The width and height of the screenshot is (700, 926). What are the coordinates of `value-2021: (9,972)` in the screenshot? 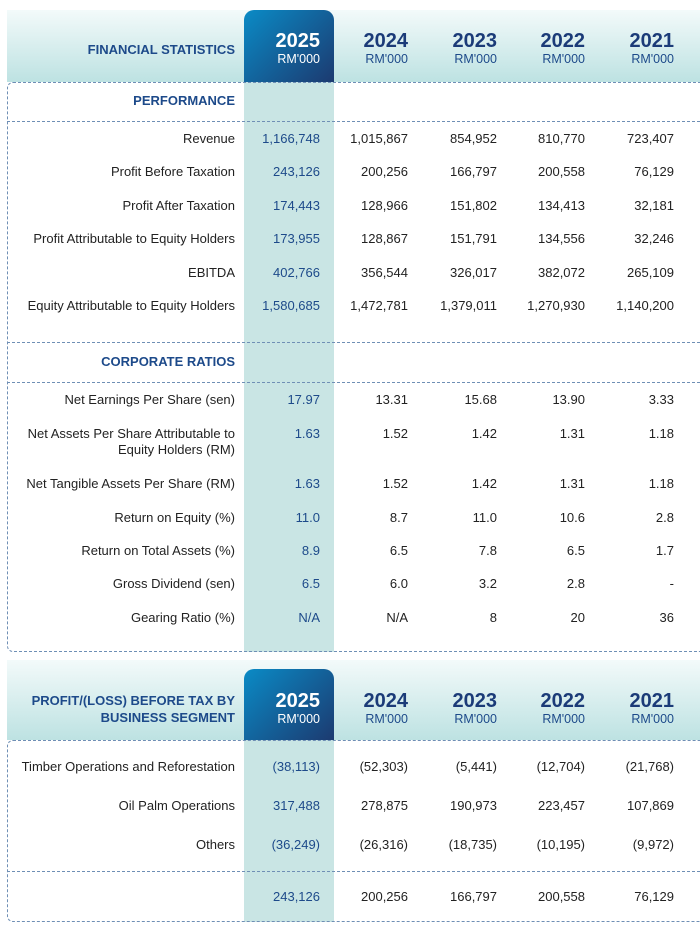 It's located at (653, 844).